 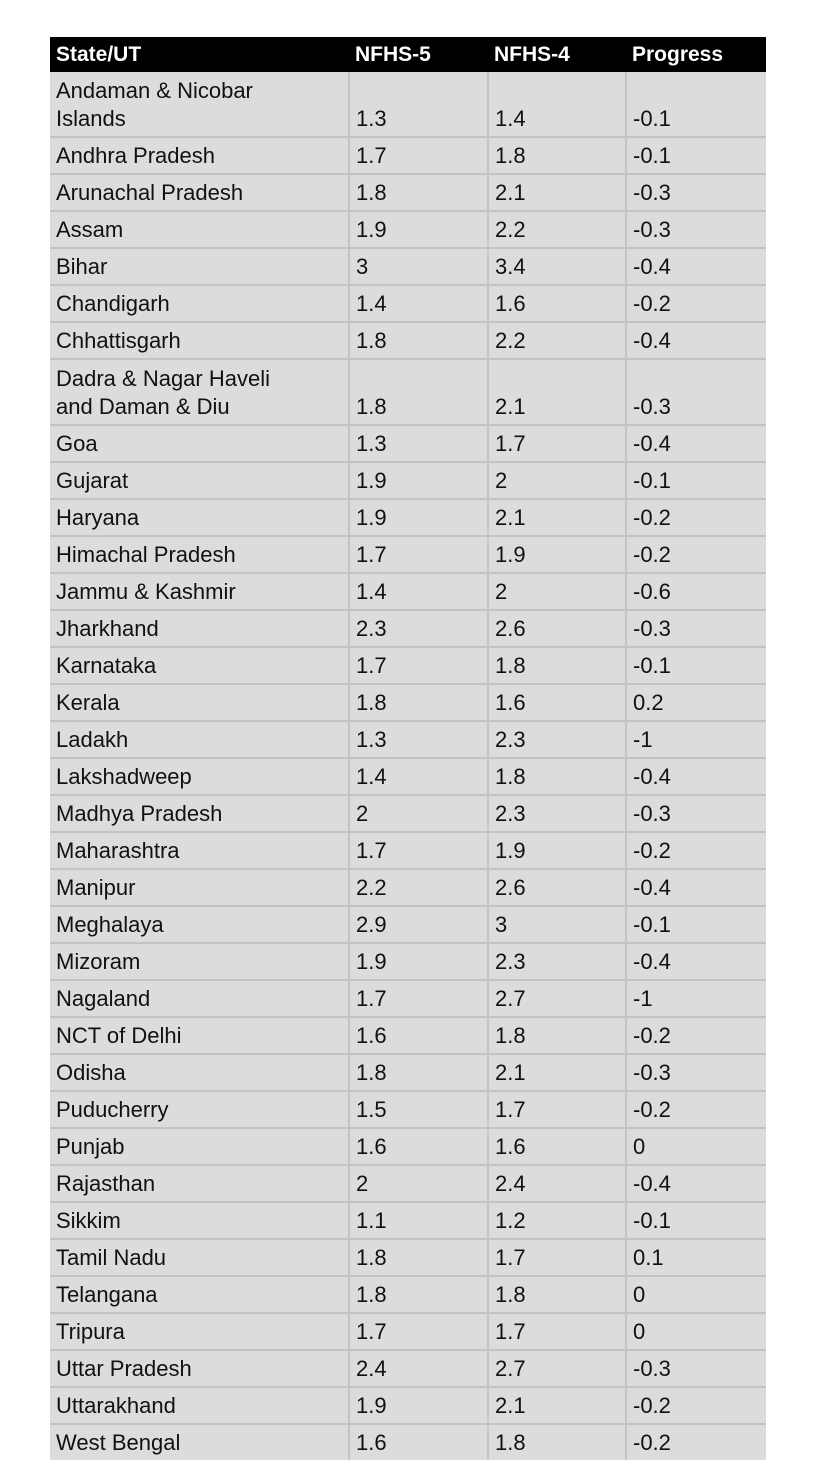 I want to click on cell-nfhs5: 1.5, so click(x=418, y=1109).